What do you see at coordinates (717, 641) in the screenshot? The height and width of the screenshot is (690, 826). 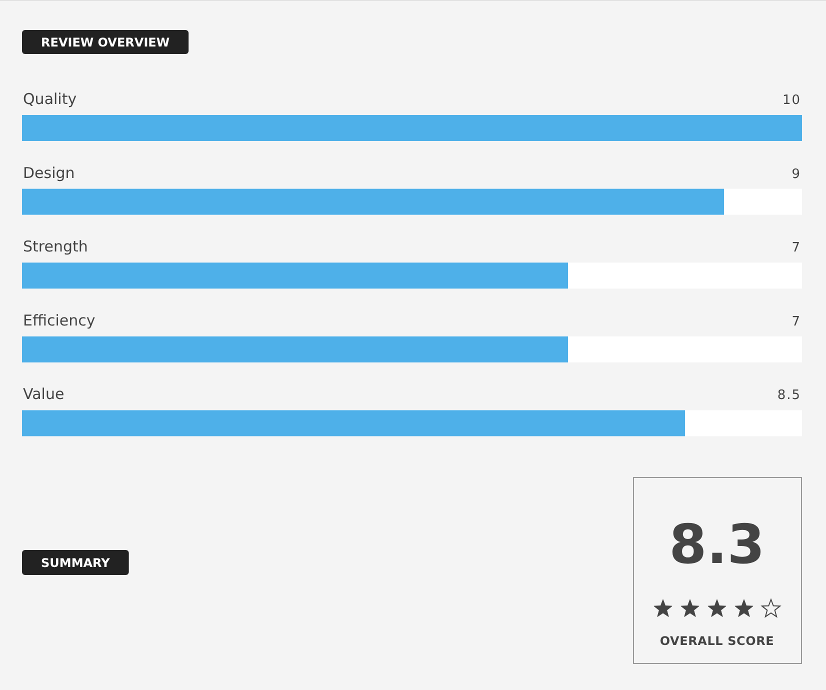 I see `text: OVERALL SCORE` at bounding box center [717, 641].